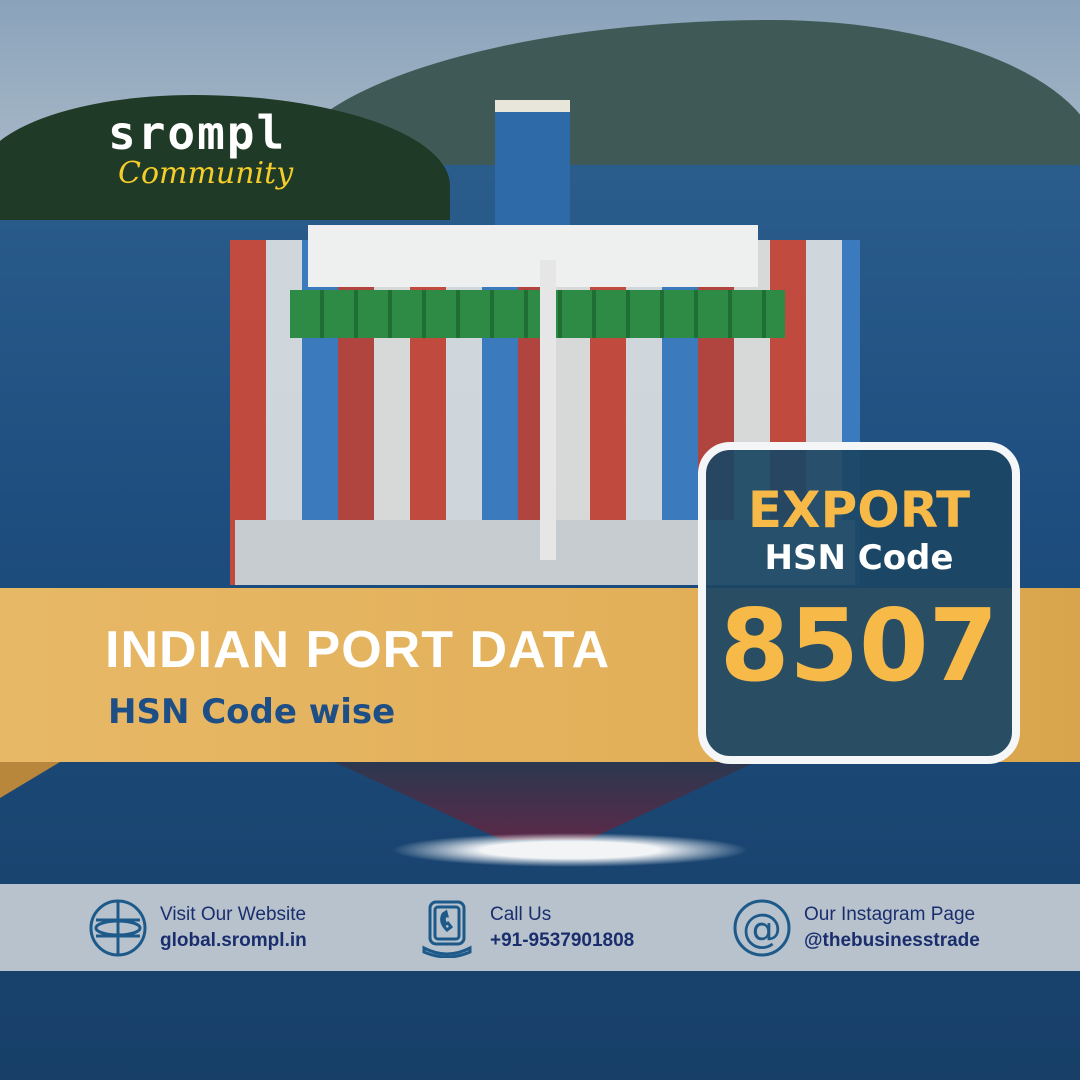 This screenshot has width=1080, height=1080. What do you see at coordinates (548, 410) in the screenshot?
I see `ship-mast` at bounding box center [548, 410].